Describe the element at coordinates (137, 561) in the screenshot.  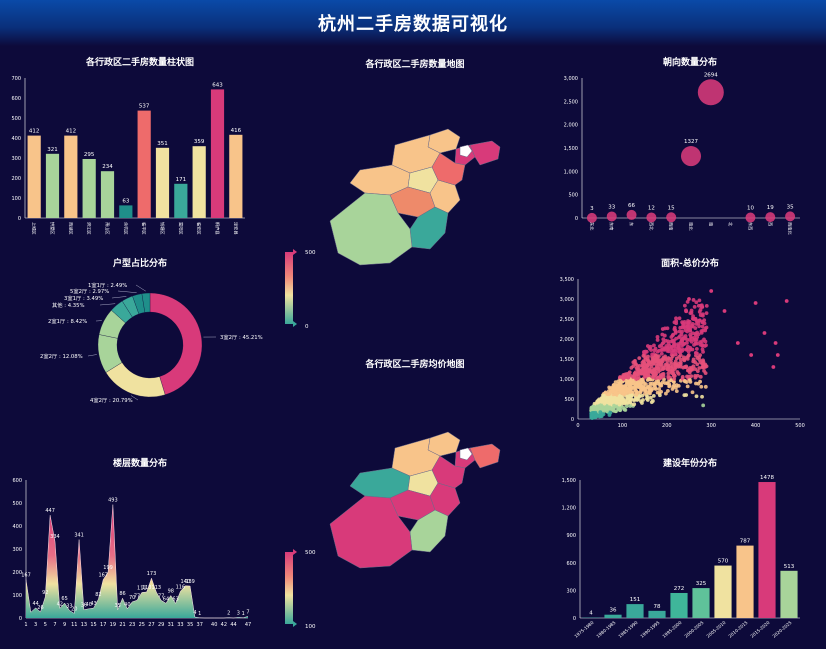
I see `floor-line-series` at that location.